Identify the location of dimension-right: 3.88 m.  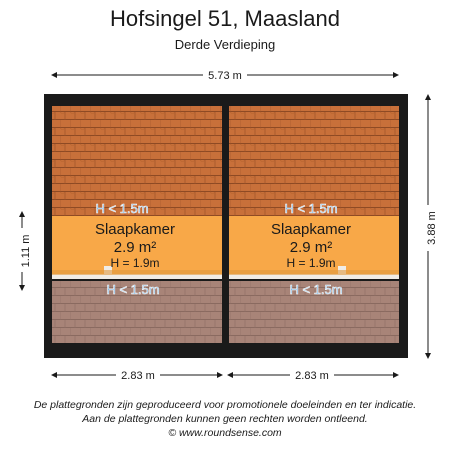
(432, 228).